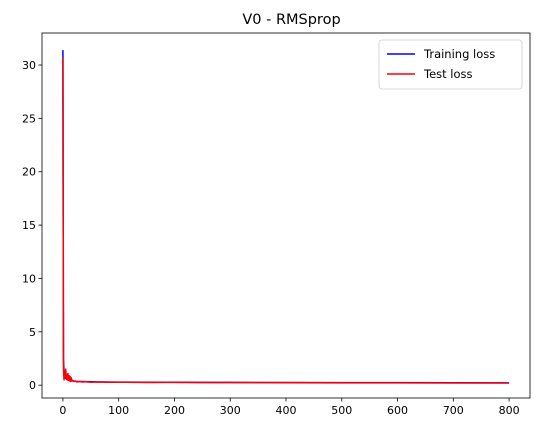 This screenshot has height=440, width=543. I want to click on y-tick-label: 10, so click(29, 278).